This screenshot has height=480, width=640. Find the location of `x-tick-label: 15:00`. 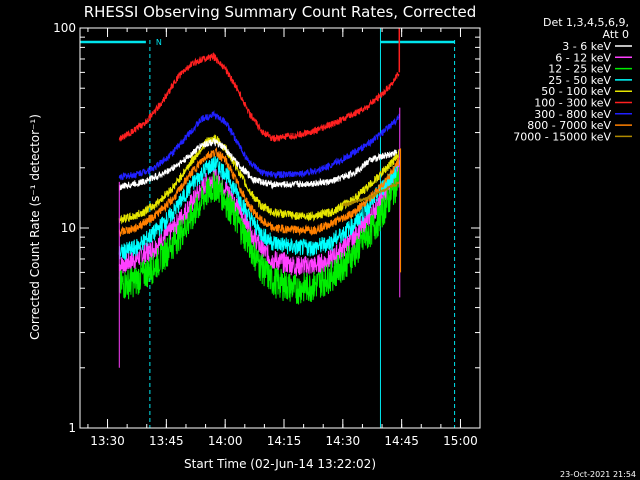

x-tick-label: 15:00 is located at coordinates (460, 441).